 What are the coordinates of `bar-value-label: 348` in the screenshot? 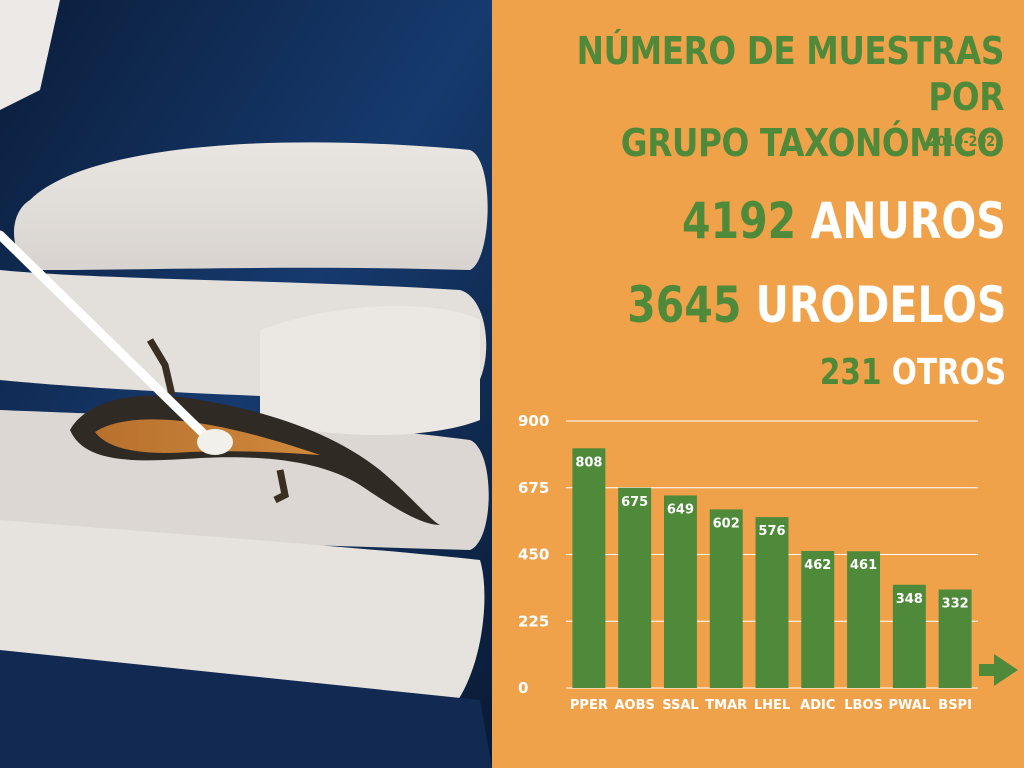 It's located at (909, 599).